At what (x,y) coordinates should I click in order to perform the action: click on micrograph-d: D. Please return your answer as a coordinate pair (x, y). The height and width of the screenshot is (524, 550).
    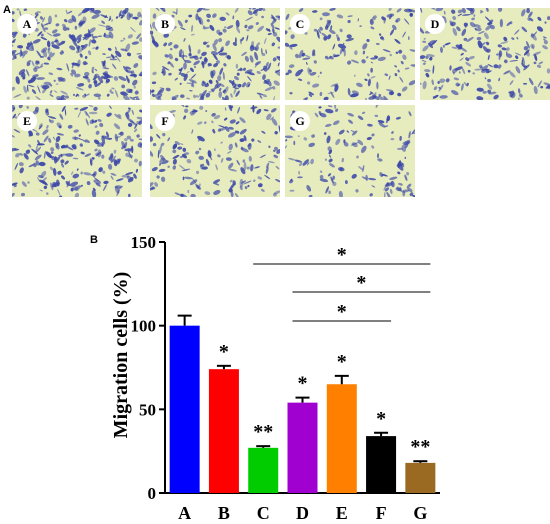
    Looking at the image, I should click on (485, 54).